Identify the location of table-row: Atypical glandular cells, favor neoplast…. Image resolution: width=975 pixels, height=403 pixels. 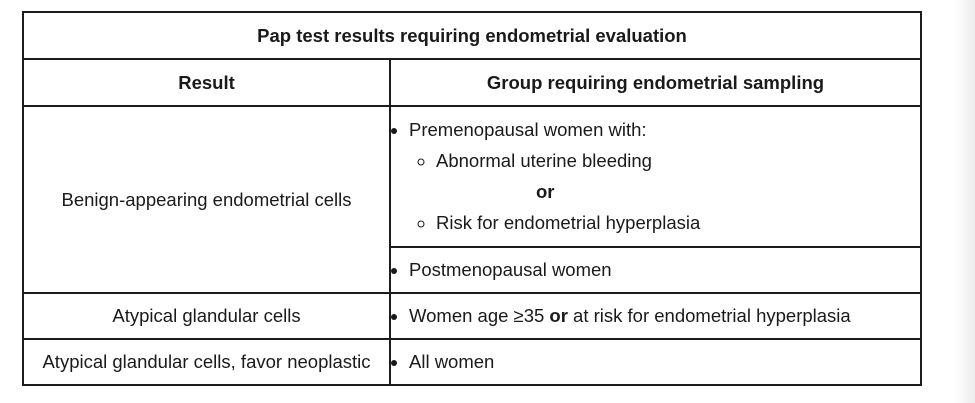
(472, 362).